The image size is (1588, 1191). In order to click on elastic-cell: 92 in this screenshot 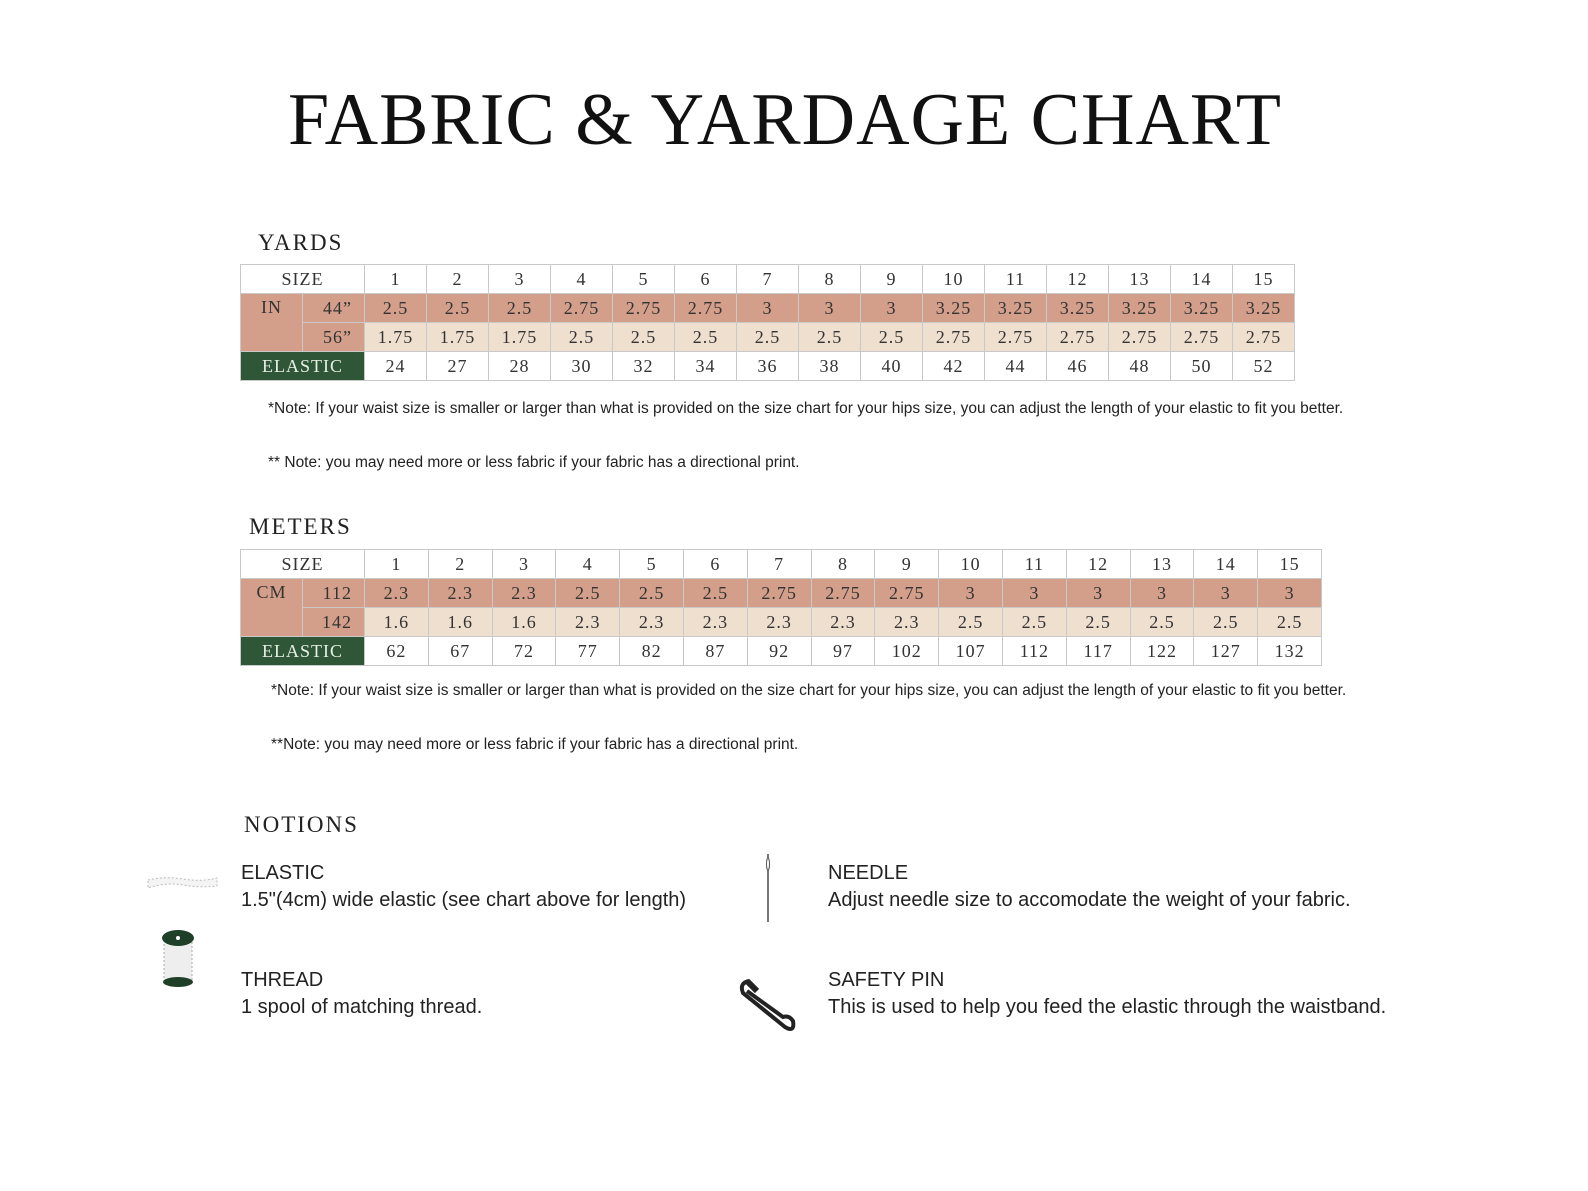, I will do `click(779, 651)`.